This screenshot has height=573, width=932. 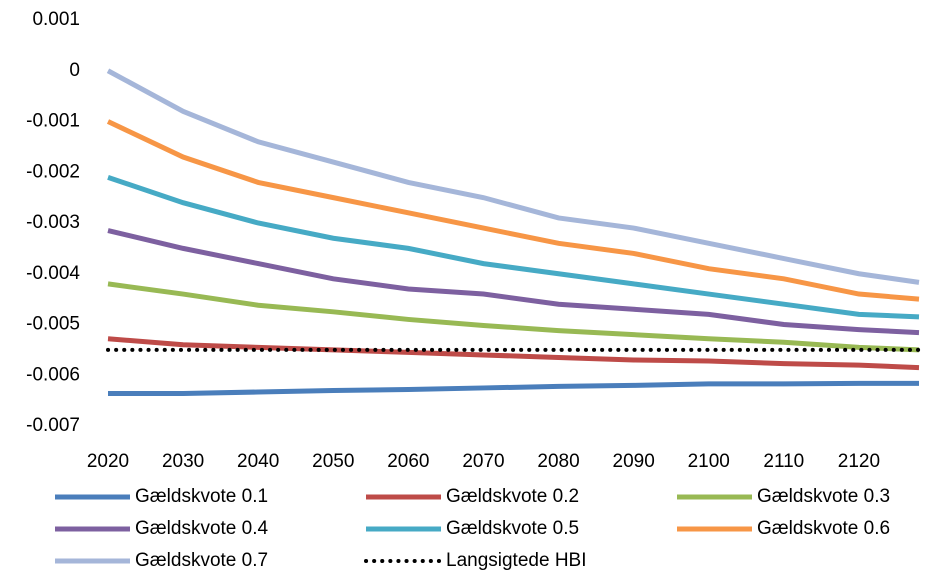 I want to click on legend-label: Gældskvote 0.5, so click(x=512, y=528).